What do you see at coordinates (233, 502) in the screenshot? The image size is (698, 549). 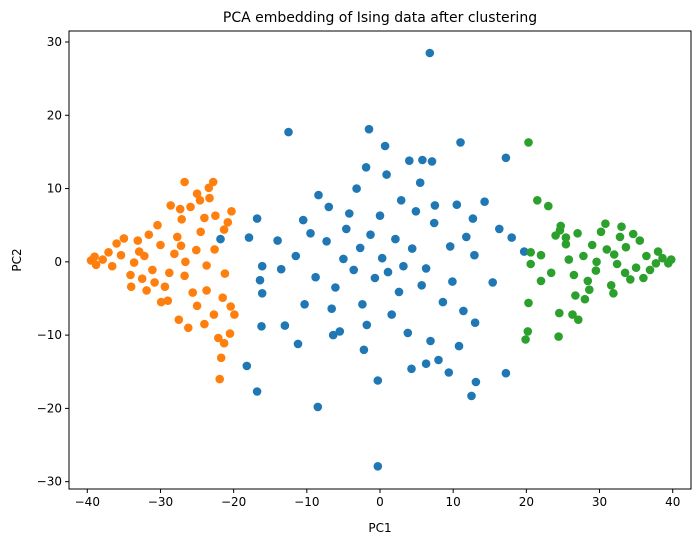 I see `x-tick-label: −20` at bounding box center [233, 502].